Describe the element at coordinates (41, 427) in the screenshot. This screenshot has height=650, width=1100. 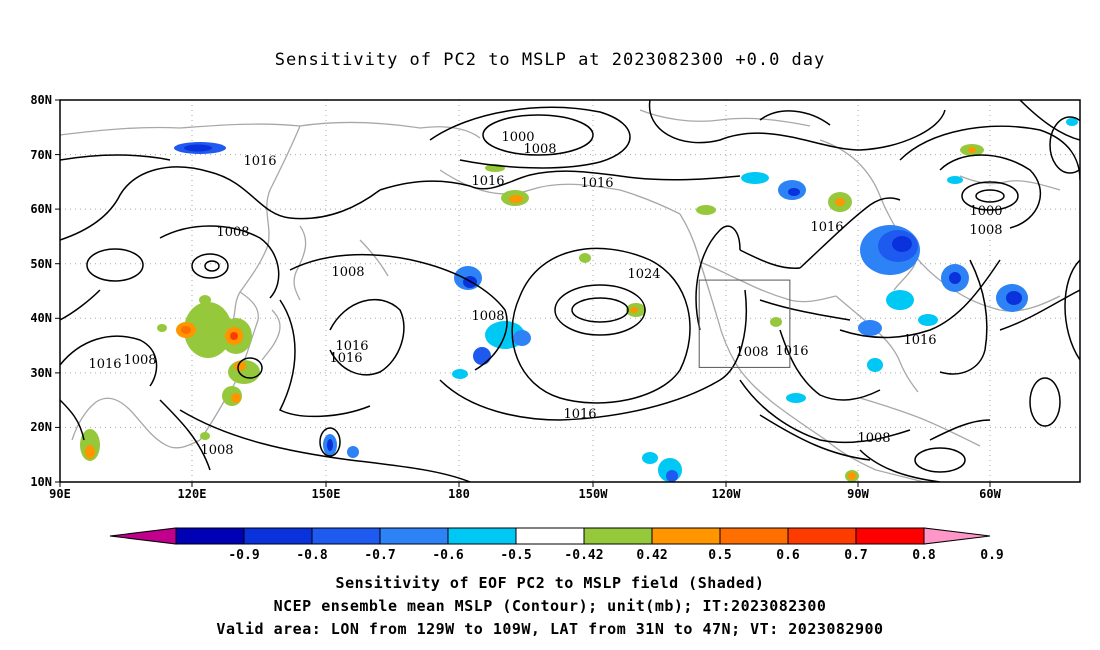
I see `lat-label: 20N` at that location.